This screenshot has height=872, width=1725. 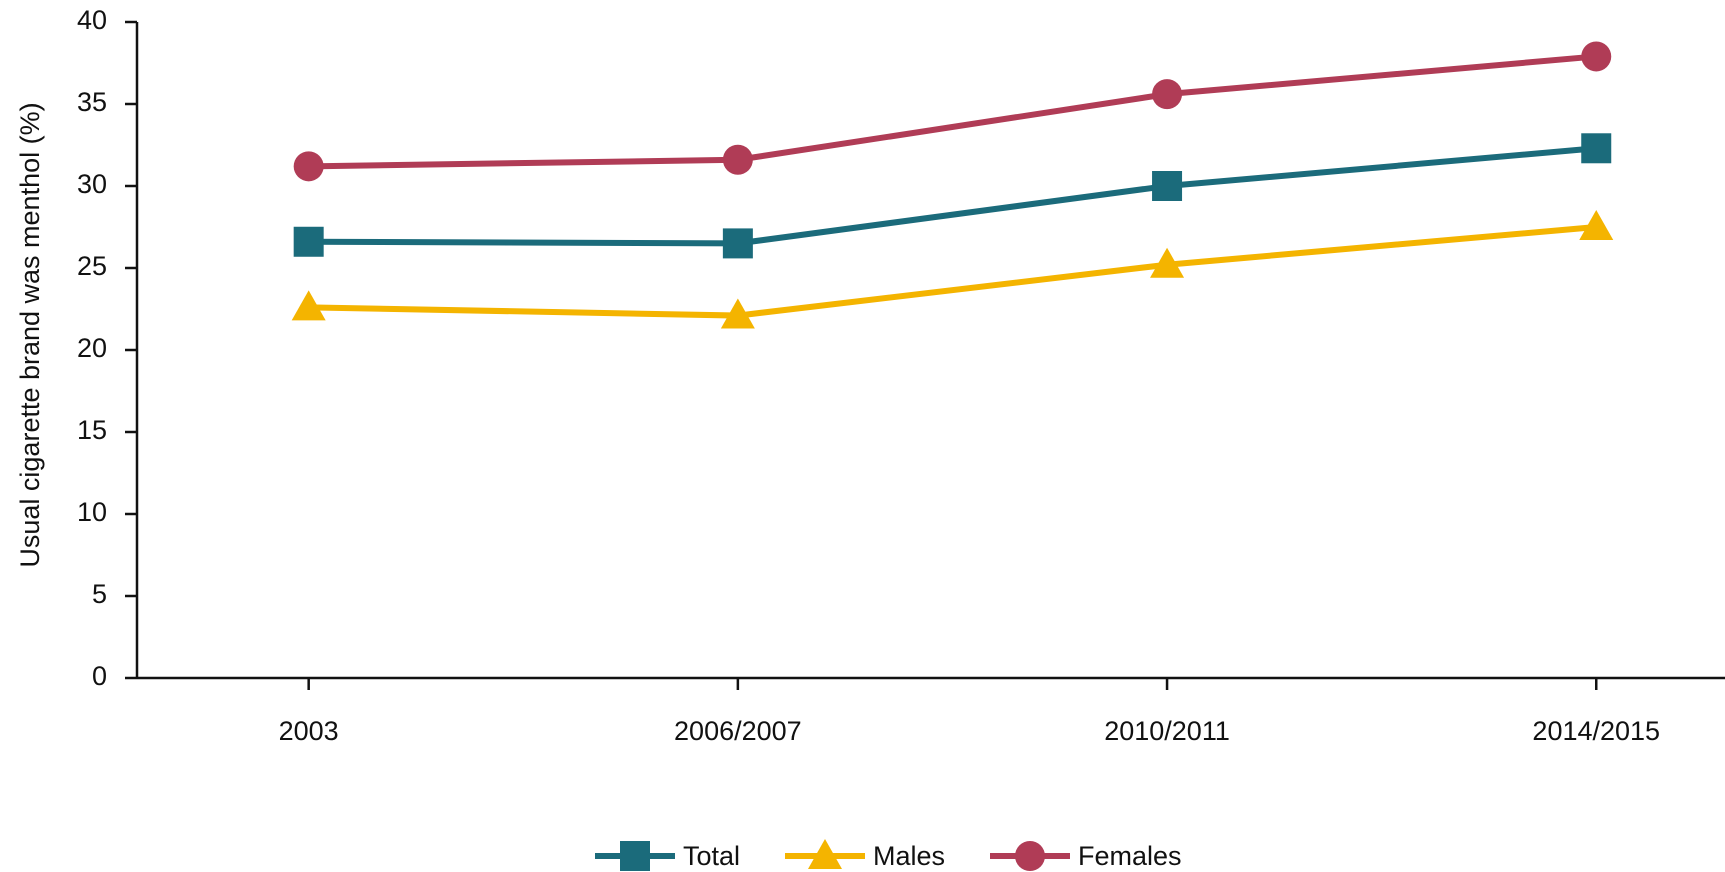 What do you see at coordinates (30, 334) in the screenshot?
I see `y-axis-label: Usual cigarette brand was menthol (%)` at bounding box center [30, 334].